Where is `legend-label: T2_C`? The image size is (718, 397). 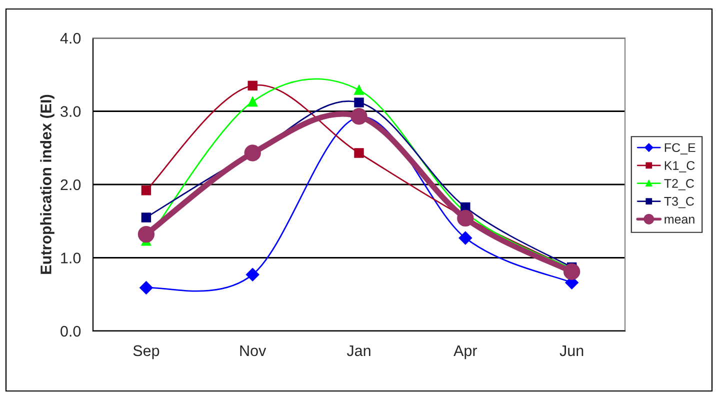 legend-label: T2_C is located at coordinates (679, 184).